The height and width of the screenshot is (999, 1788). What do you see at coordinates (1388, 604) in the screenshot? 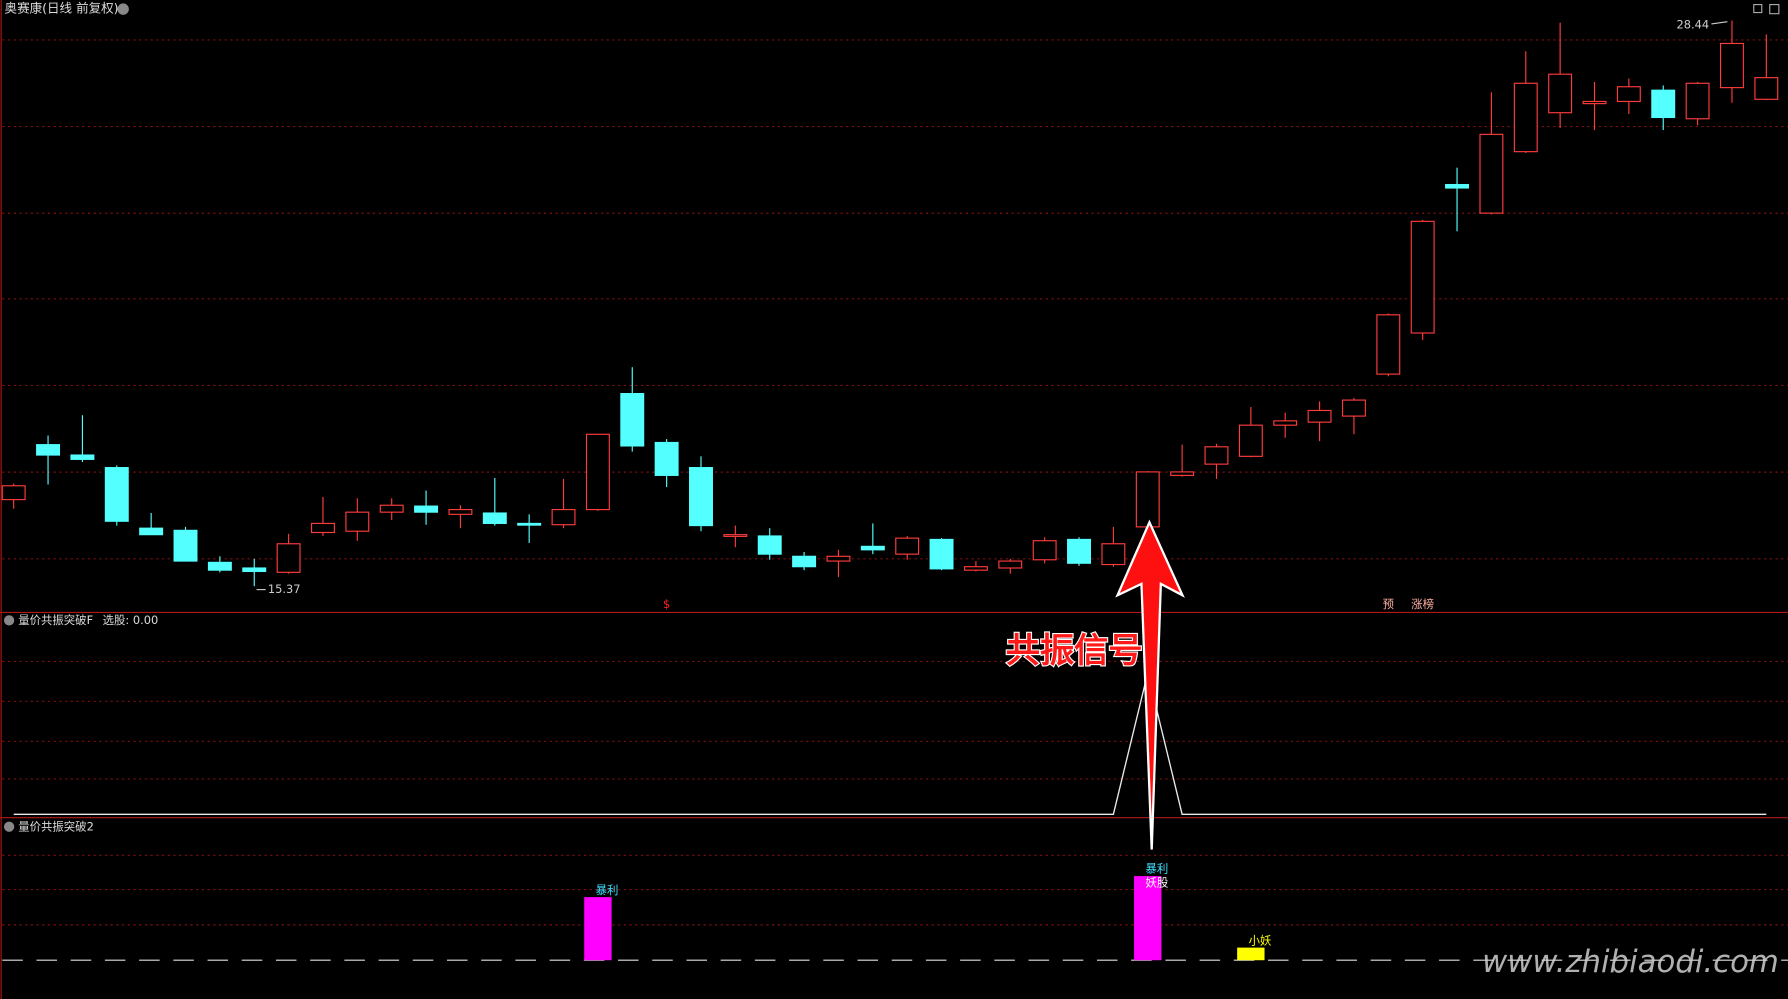
I see `signal-marker: 预` at bounding box center [1388, 604].